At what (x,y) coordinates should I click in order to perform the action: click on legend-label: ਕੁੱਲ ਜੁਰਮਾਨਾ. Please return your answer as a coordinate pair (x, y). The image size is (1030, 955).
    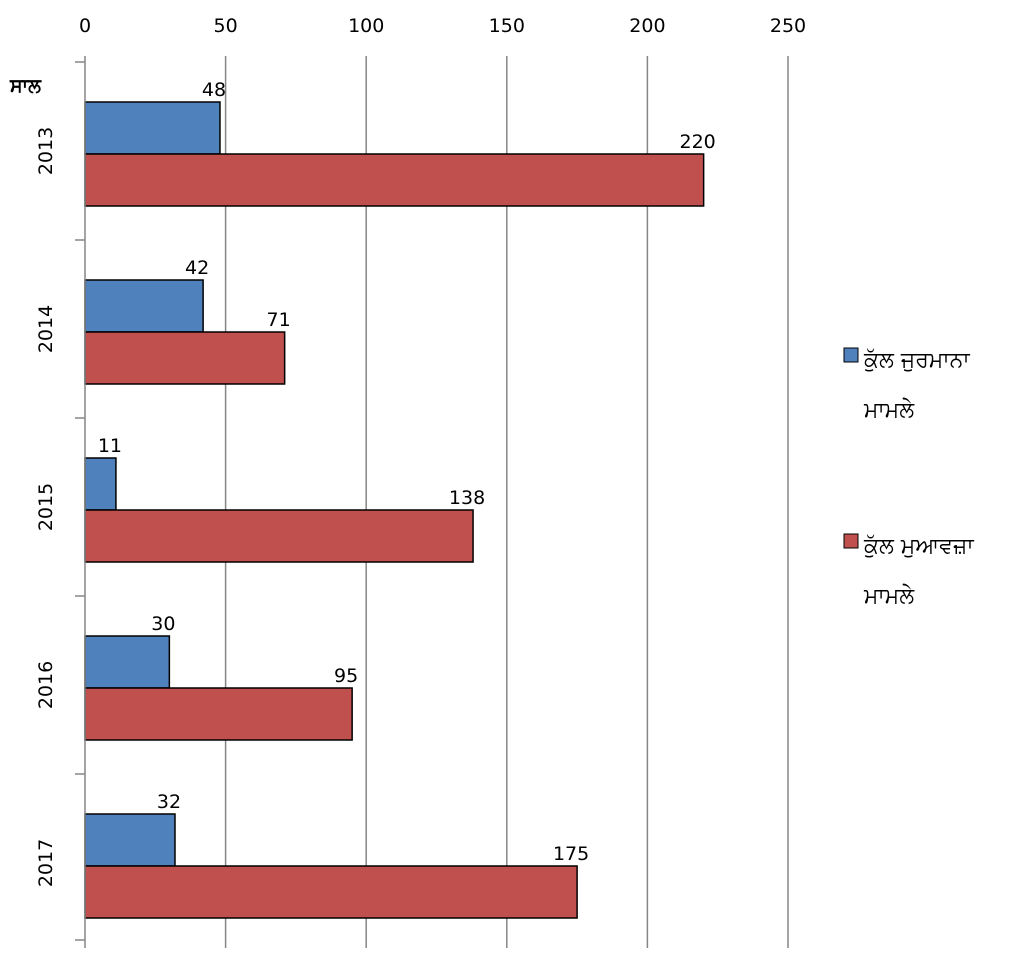
    Looking at the image, I should click on (916, 360).